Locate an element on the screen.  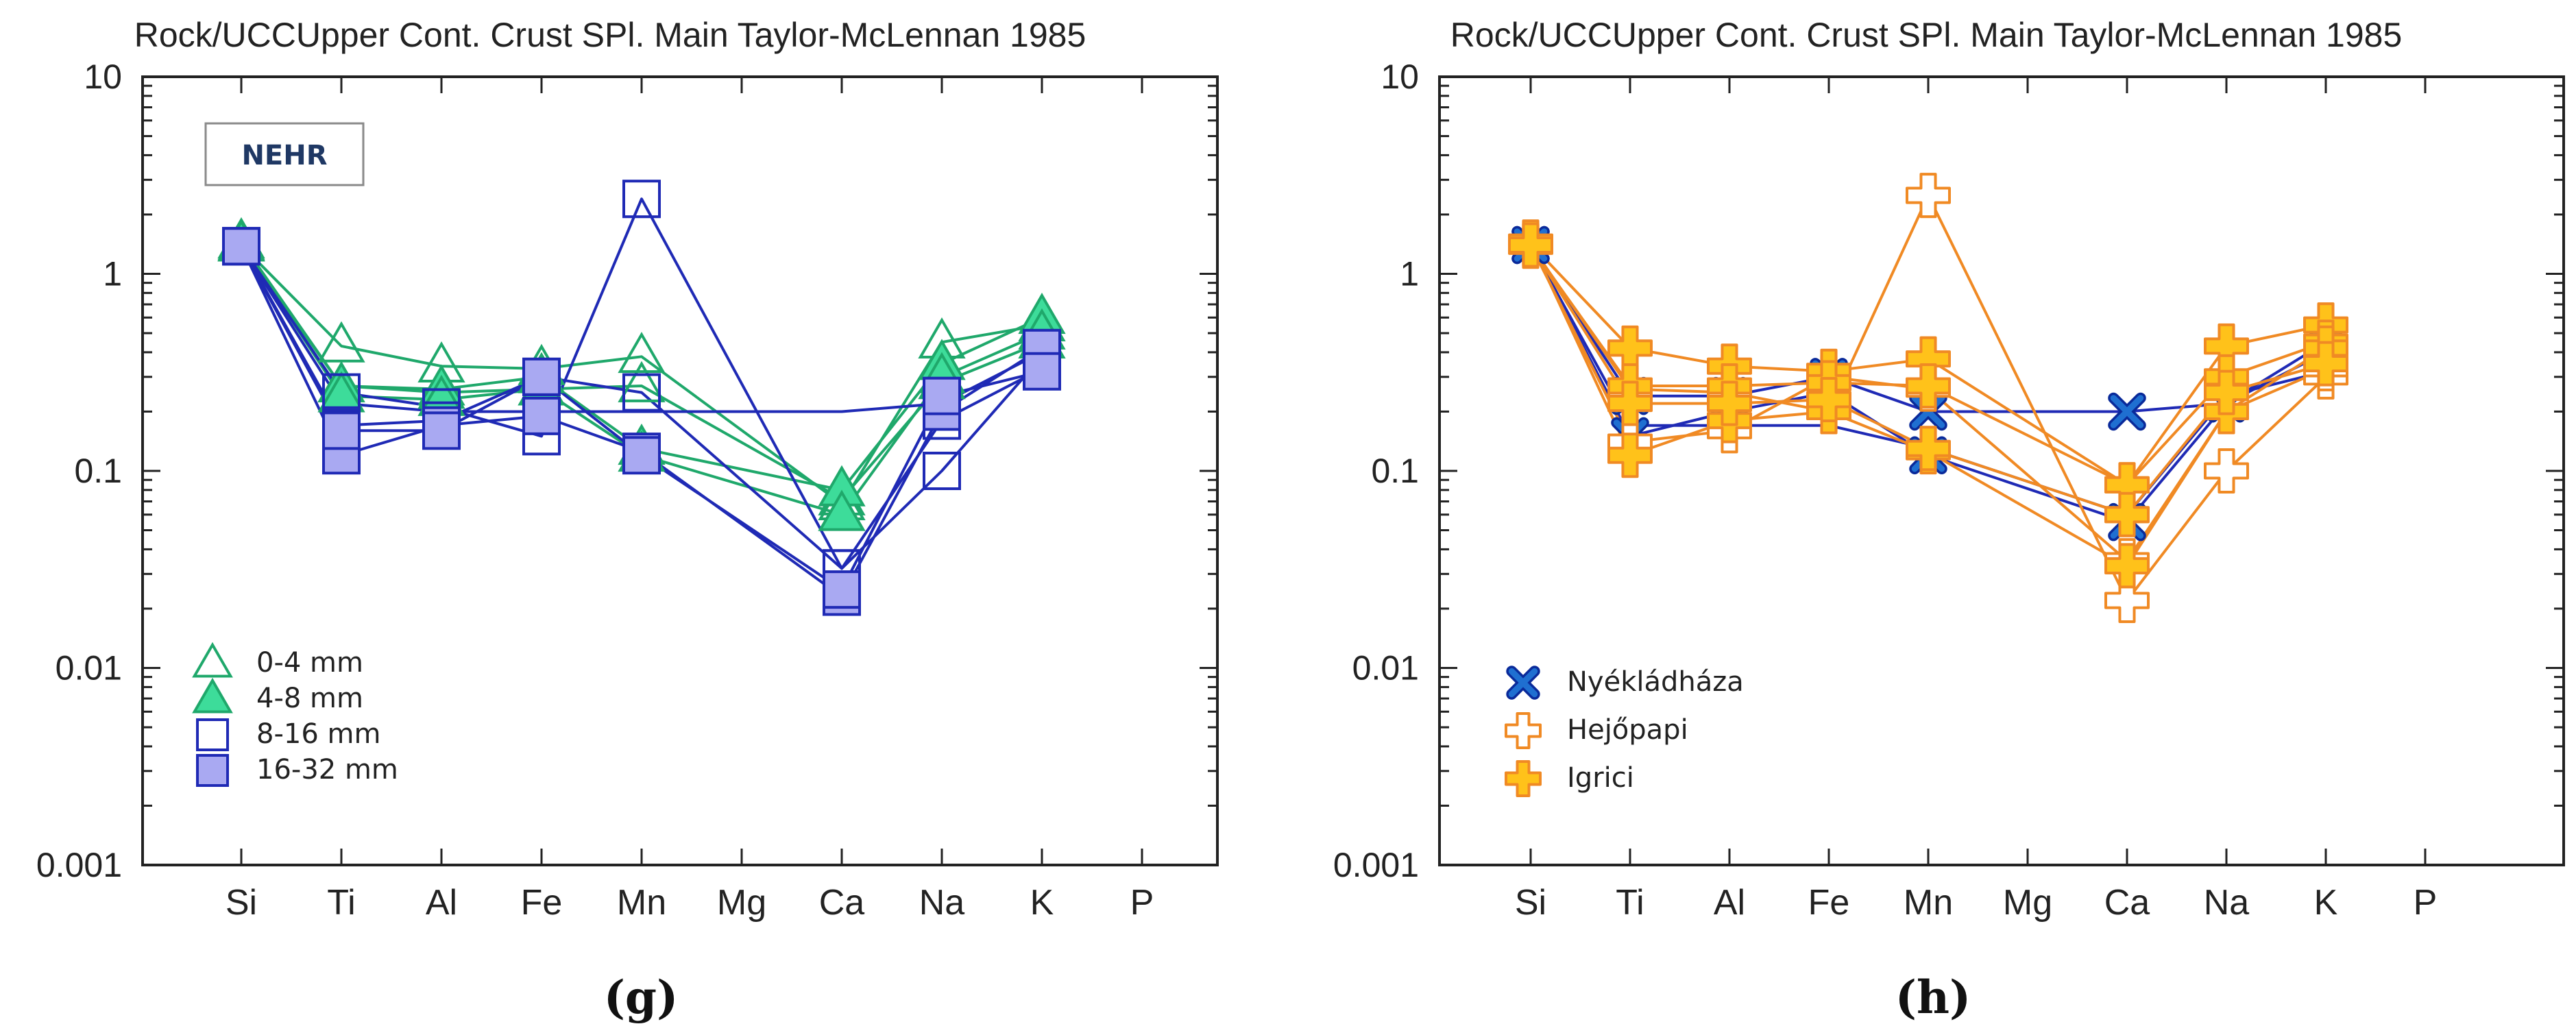
legend-label: 8-16 mm is located at coordinates (318, 734).